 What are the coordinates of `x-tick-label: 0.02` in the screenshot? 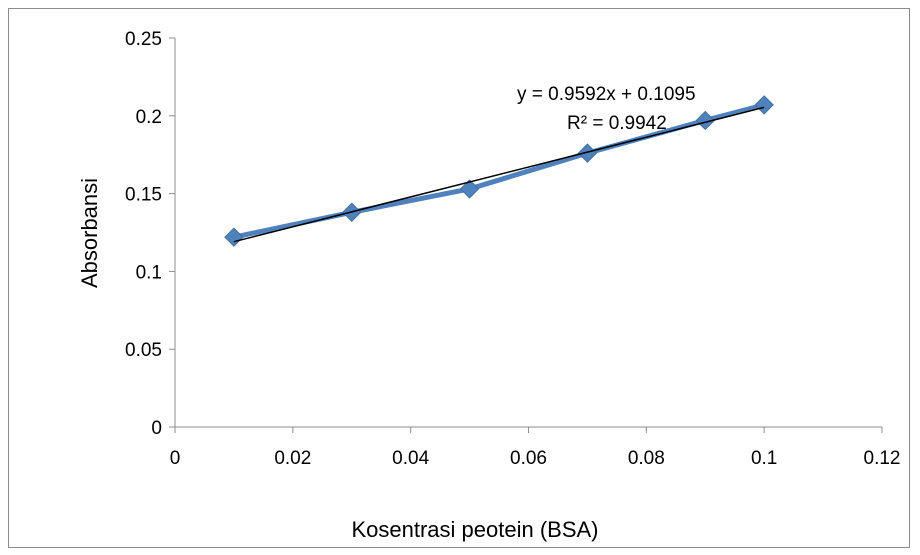 It's located at (292, 458).